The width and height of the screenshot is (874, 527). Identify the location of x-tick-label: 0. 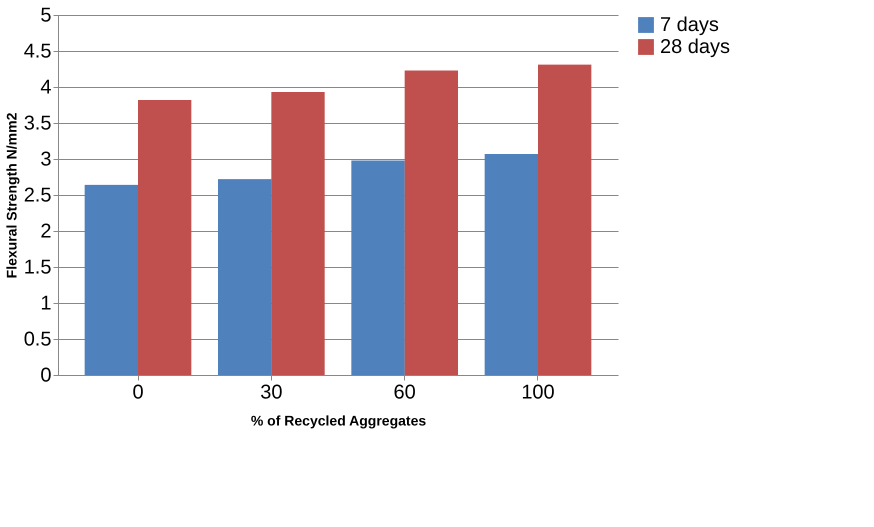
(138, 393).